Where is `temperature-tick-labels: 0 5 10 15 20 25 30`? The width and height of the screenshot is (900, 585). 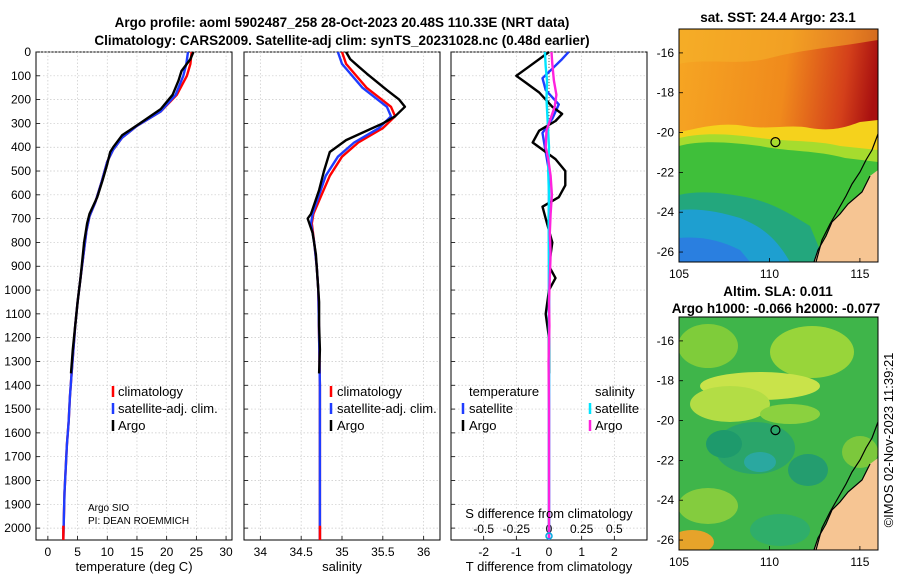
temperature-tick-labels: 0 5 10 15 20 25 30 is located at coordinates (139, 552).